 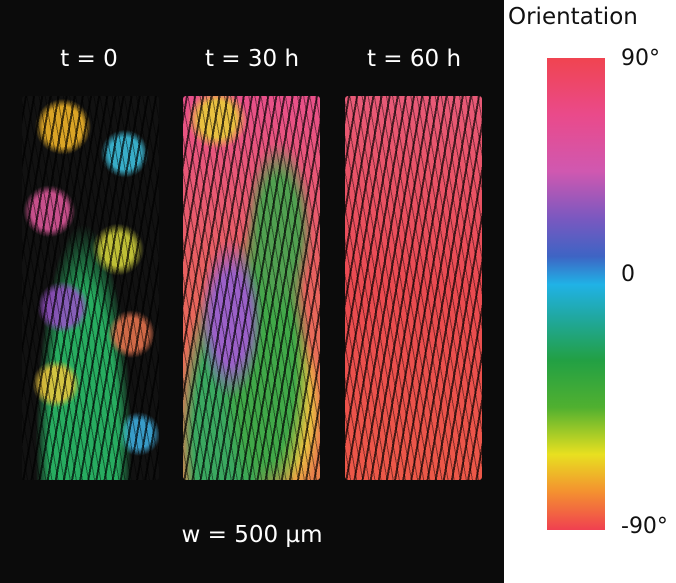 What do you see at coordinates (576, 294) in the screenshot?
I see `colorbar` at bounding box center [576, 294].